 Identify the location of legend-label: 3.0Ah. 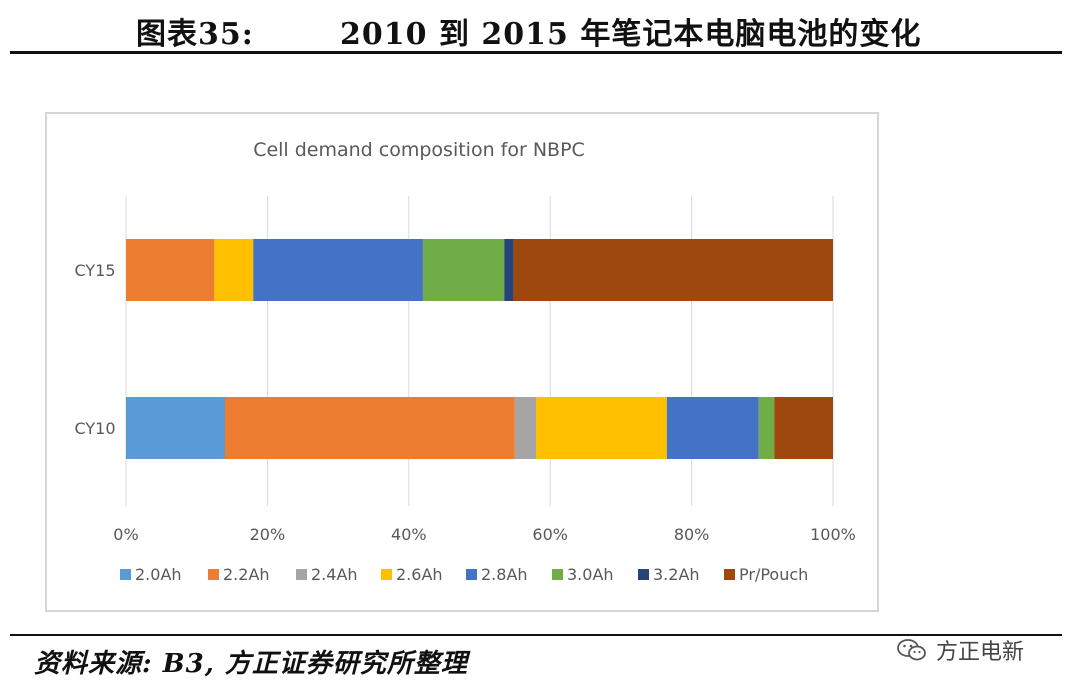
(590, 574).